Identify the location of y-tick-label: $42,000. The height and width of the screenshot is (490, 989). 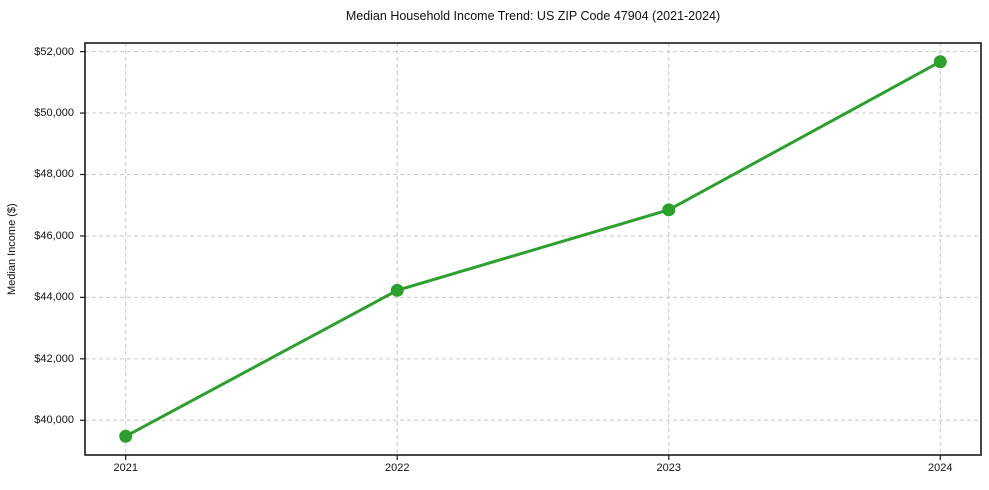
(54, 358).